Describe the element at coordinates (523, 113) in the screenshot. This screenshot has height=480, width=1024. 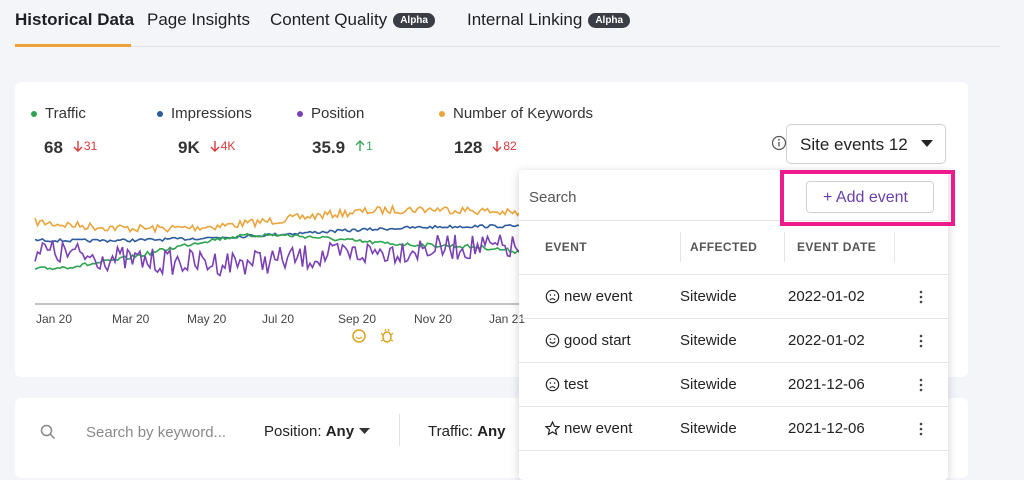
I see `metric-name: Number of Keywords` at that location.